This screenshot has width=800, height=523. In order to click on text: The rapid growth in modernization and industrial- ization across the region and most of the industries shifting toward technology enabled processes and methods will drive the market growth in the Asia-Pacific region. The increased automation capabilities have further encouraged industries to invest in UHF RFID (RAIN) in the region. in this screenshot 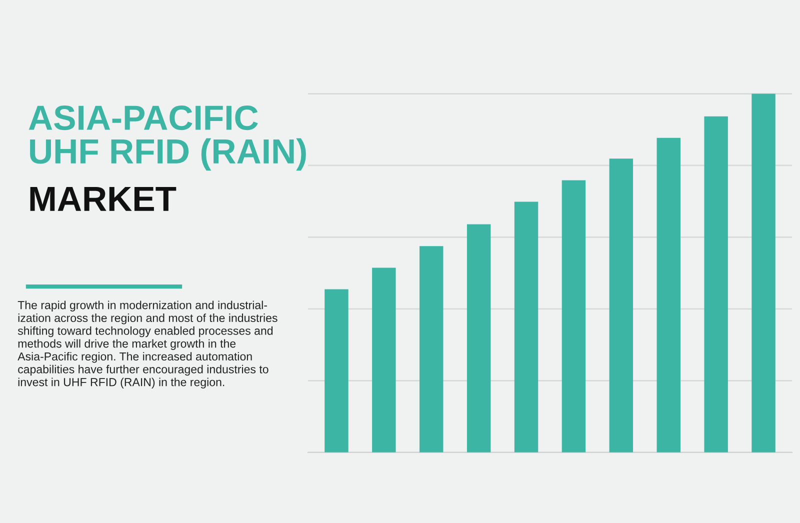, I will do `click(148, 344)`.